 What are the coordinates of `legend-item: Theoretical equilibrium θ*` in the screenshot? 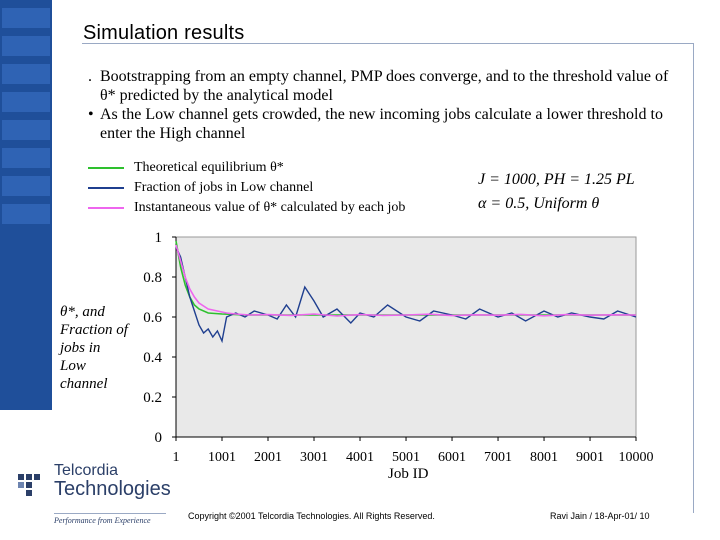 It's located at (246, 168).